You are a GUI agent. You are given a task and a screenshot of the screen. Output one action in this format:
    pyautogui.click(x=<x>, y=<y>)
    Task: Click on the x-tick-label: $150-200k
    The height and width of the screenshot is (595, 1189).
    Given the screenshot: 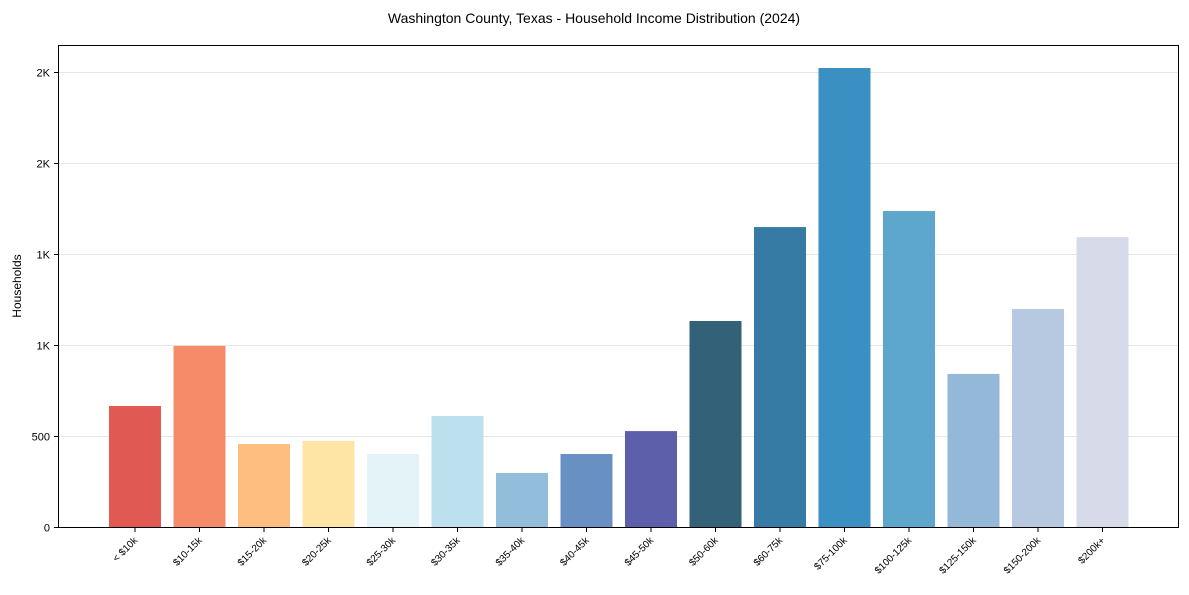 What is the action you would take?
    pyautogui.click(x=1023, y=556)
    